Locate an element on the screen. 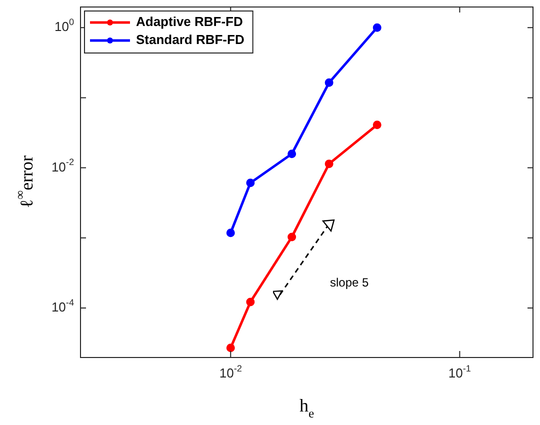  y-axis-title: ℓ∞error is located at coordinates (25, 181).